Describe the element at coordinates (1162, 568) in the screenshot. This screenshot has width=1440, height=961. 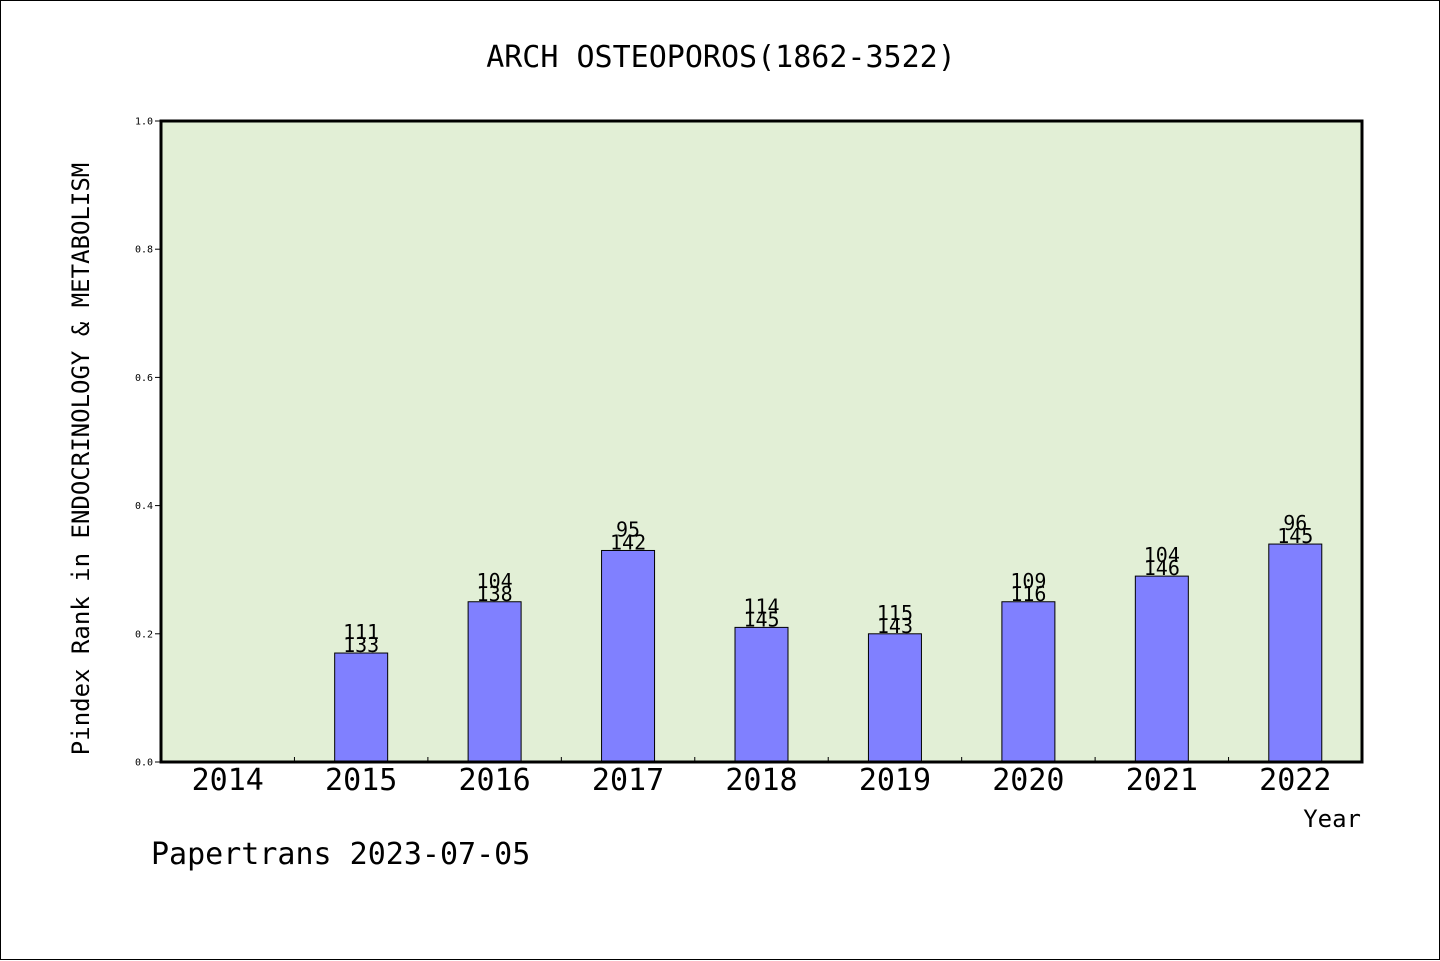
I see `bar-label-bottom: 146` at that location.